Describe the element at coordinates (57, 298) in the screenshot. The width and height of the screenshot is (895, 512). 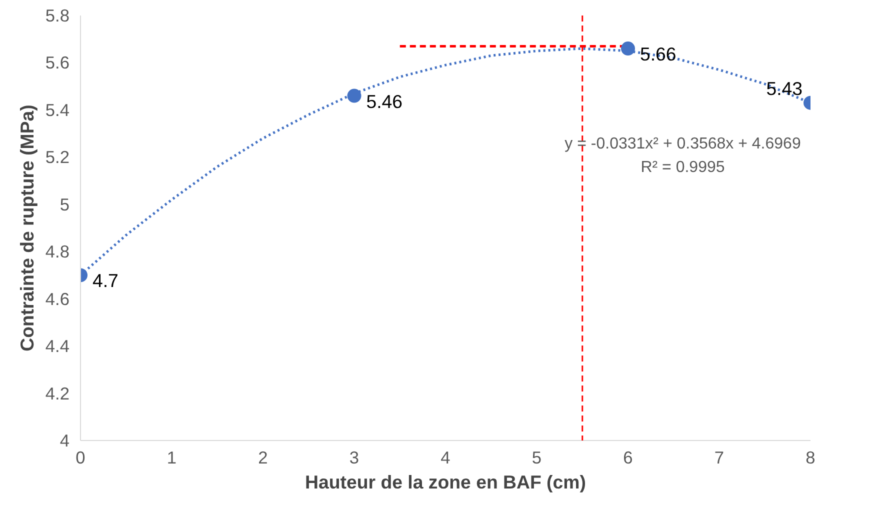
I see `y-tick-label: 4.6` at that location.